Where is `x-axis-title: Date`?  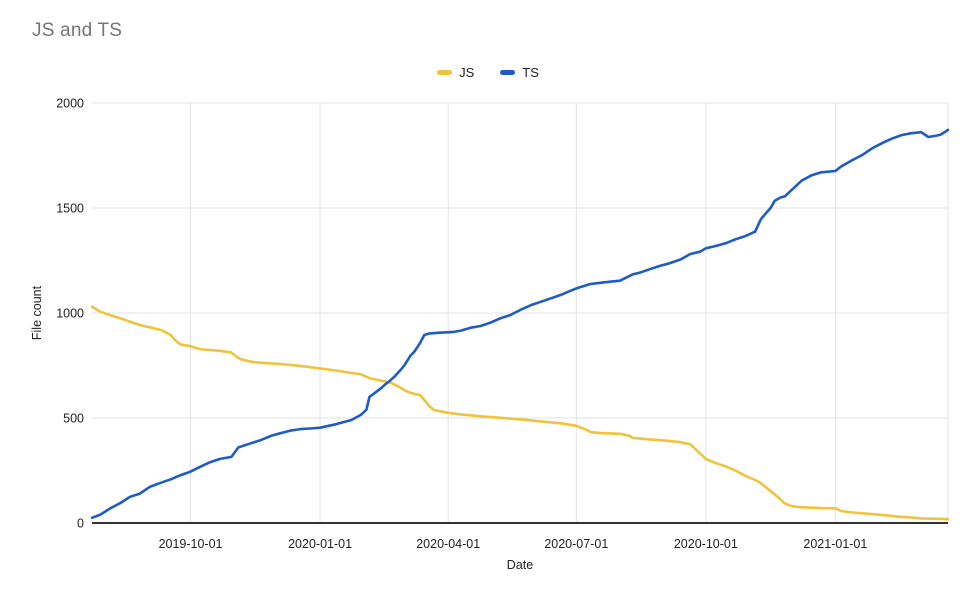 x-axis-title: Date is located at coordinates (520, 565).